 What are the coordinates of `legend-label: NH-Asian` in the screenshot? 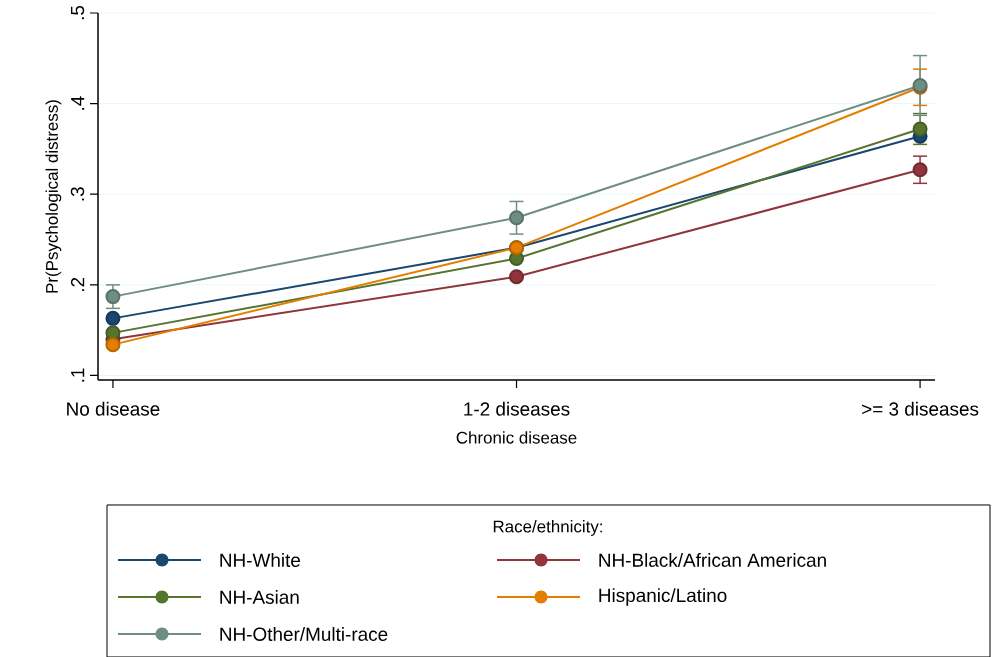 It's located at (259, 597).